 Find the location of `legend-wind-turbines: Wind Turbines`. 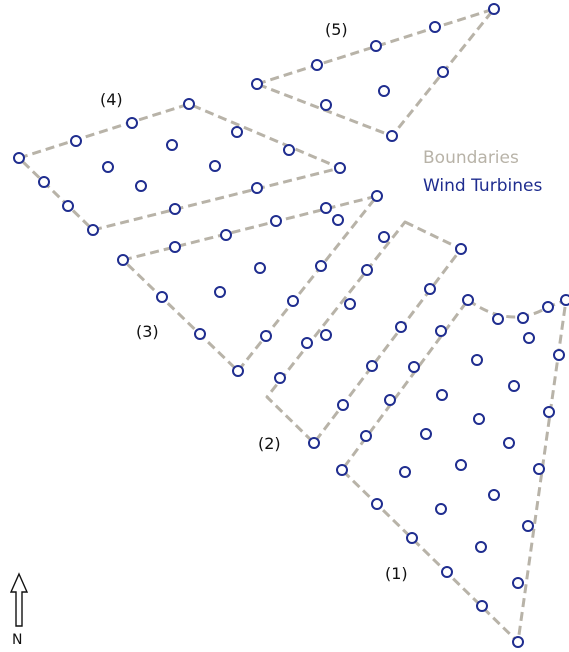

legend-wind-turbines: Wind Turbines is located at coordinates (482, 186).